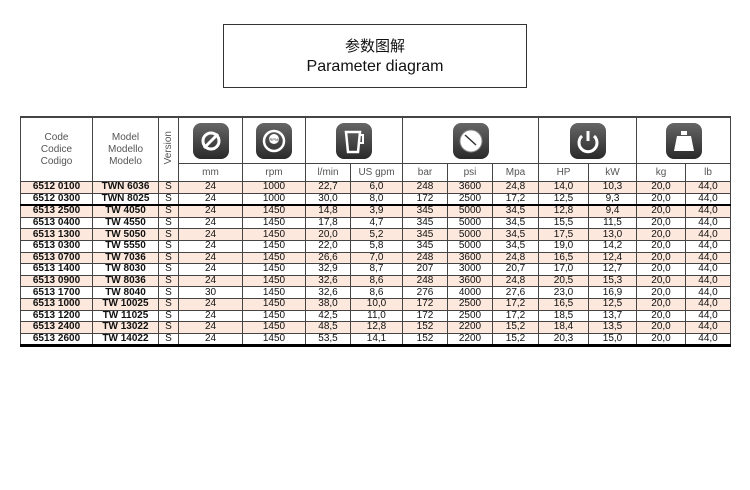  I want to click on table-cell: 3000, so click(470, 269).